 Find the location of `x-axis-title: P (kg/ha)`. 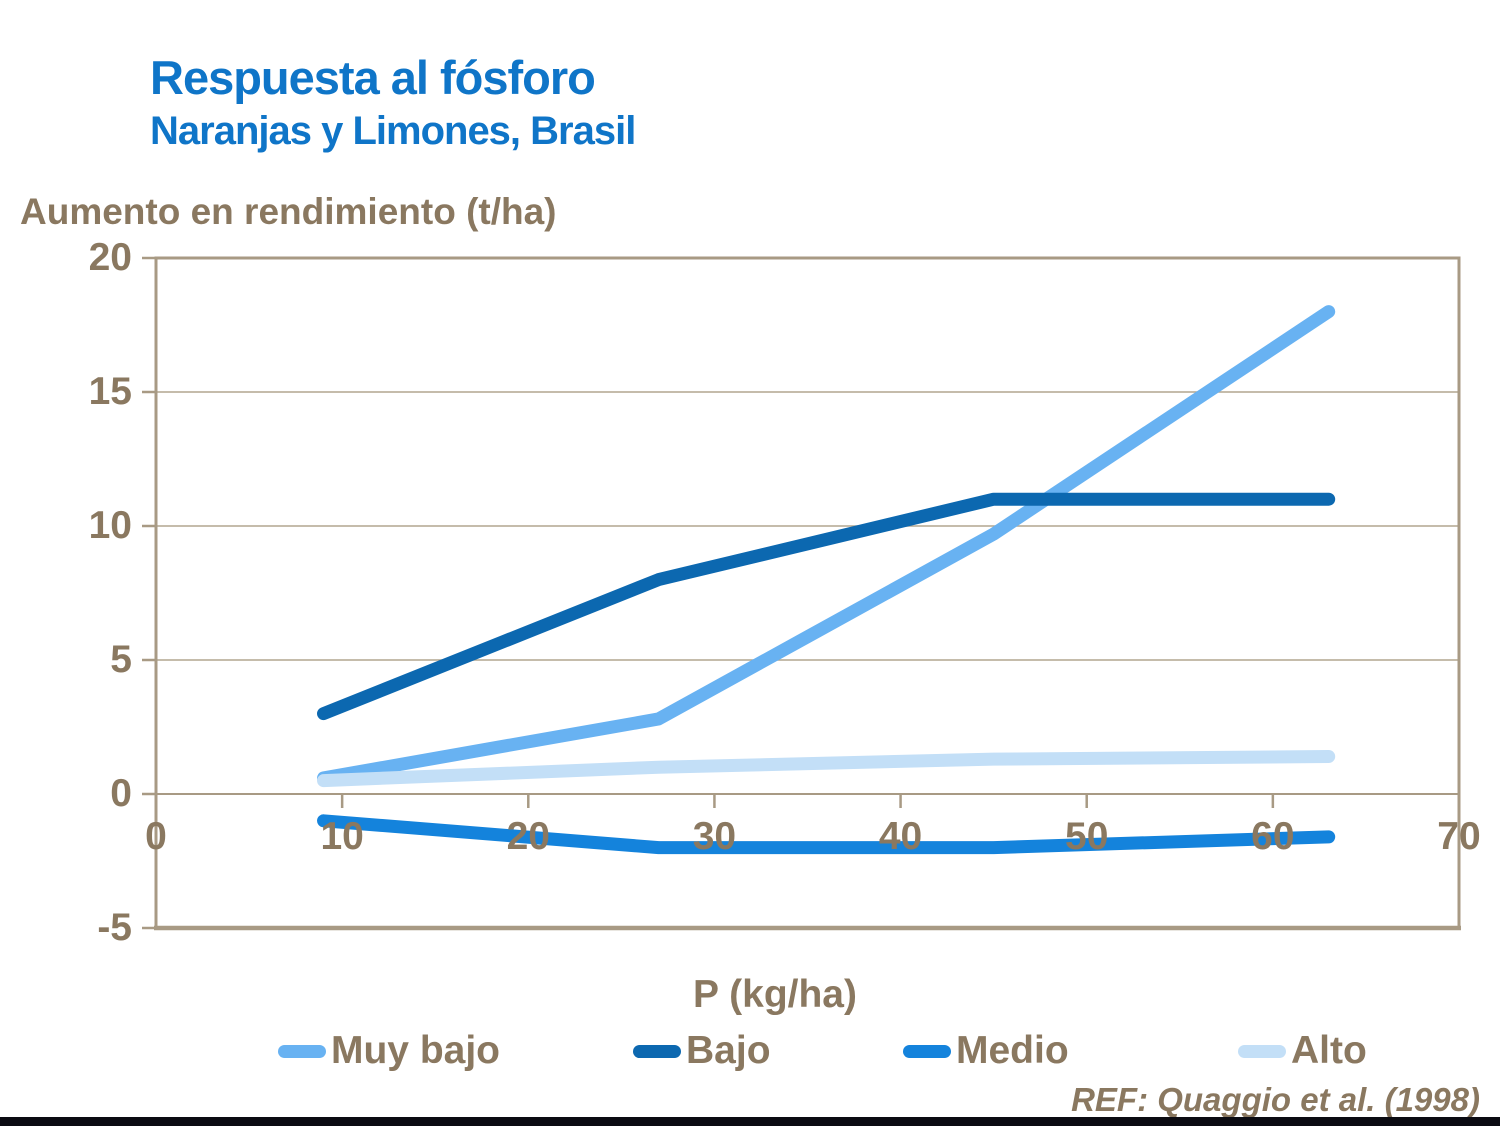

x-axis-title: P (kg/ha) is located at coordinates (775, 994).